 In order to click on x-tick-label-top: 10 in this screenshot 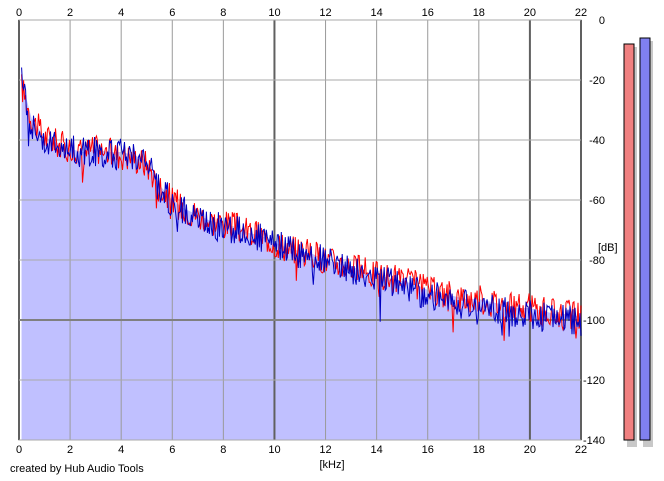, I will do `click(274, 13)`.